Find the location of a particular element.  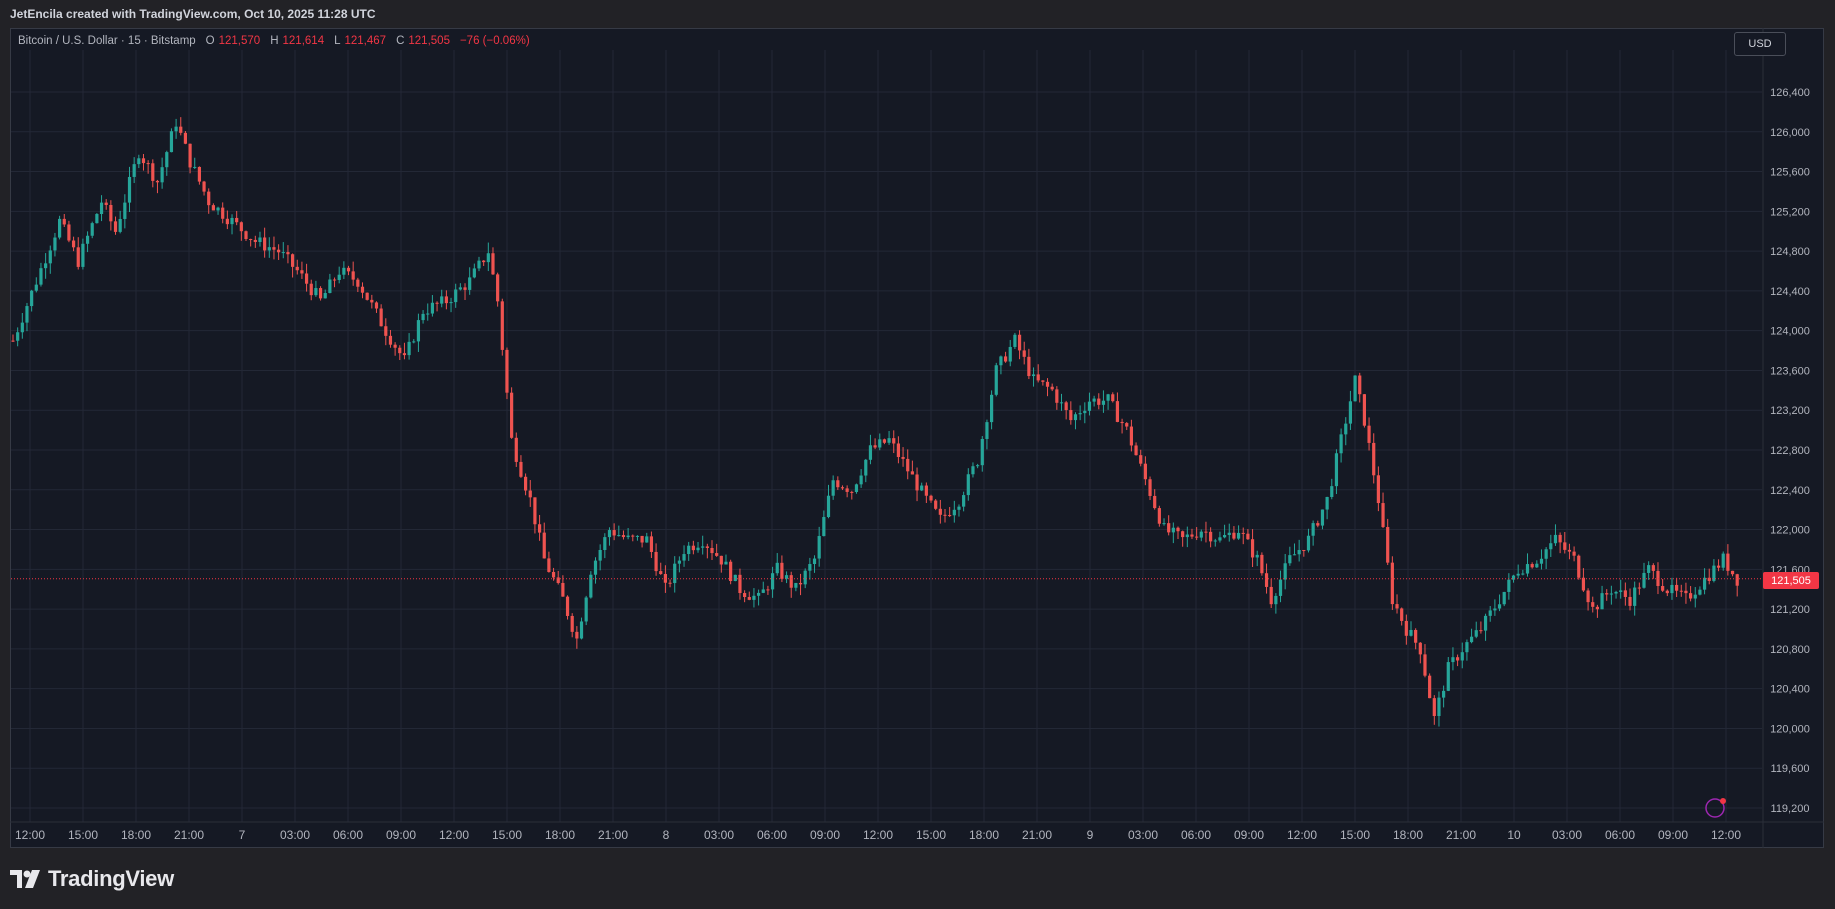

y-tick-label: 120,800 is located at coordinates (1790, 650).